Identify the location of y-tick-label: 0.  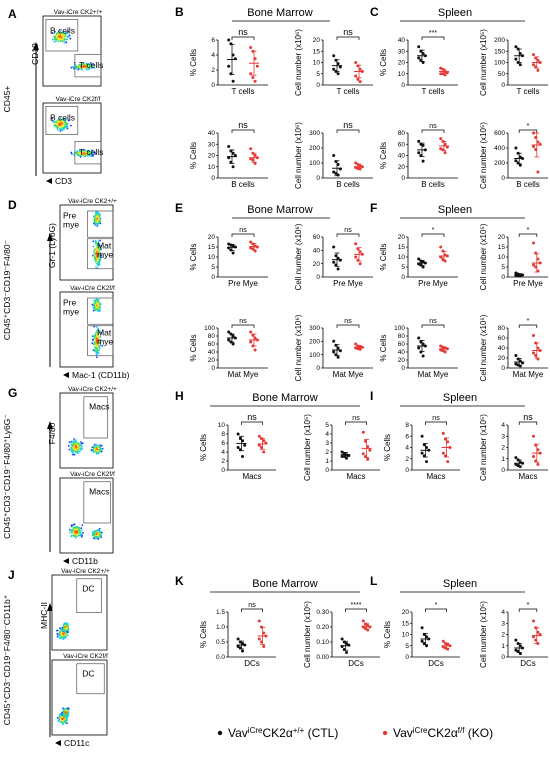
(403, 178).